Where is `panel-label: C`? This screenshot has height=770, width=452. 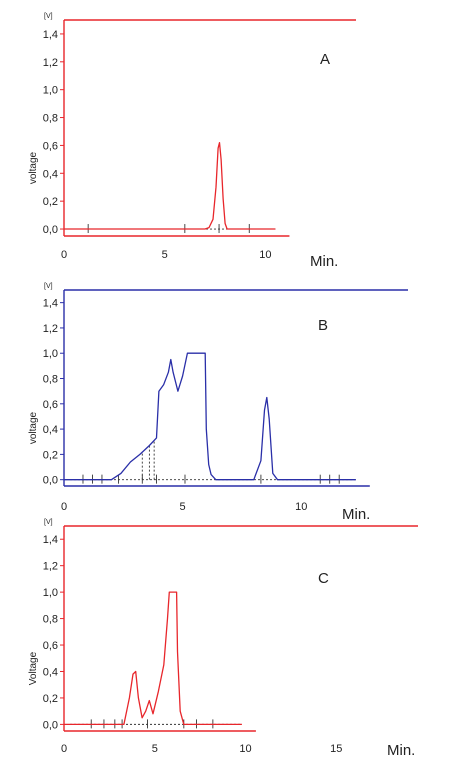
panel-label: C is located at coordinates (323, 578).